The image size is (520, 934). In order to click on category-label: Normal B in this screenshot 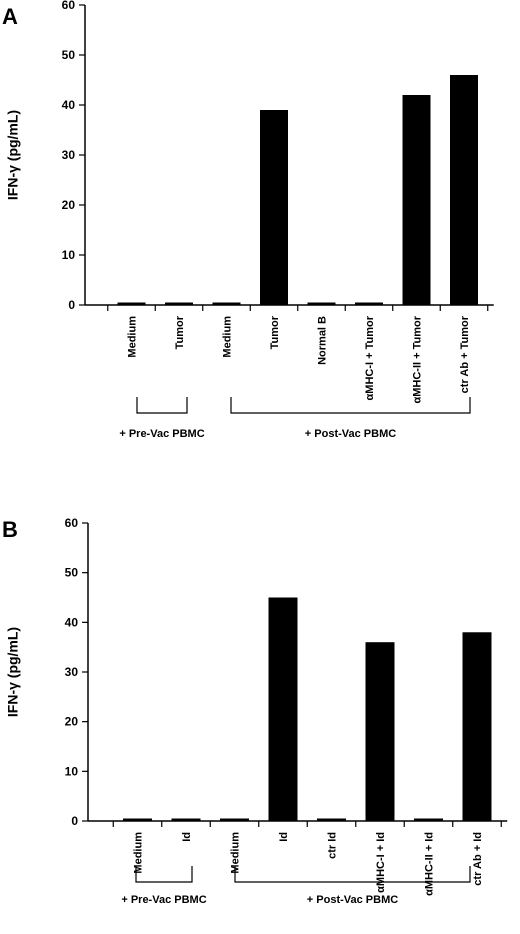, I will do `click(323, 340)`.